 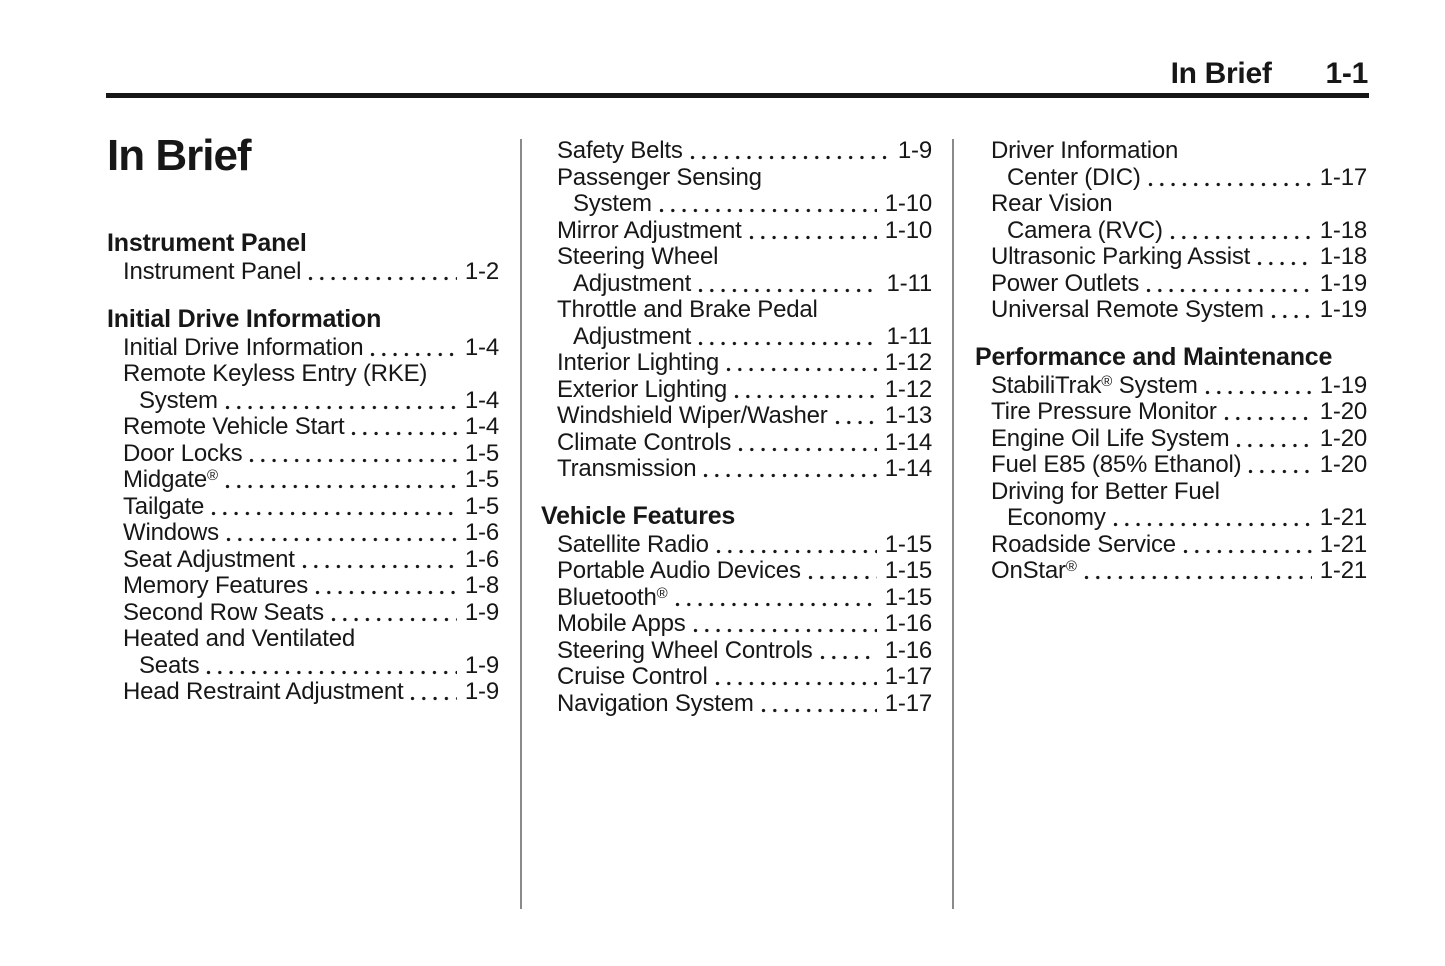 What do you see at coordinates (1179, 544) in the screenshot?
I see `toc-item-row: Roadside Service 1-21` at bounding box center [1179, 544].